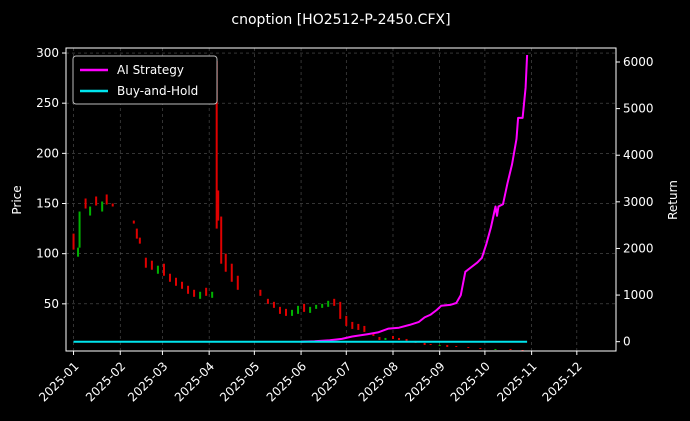 Image resolution: width=690 pixels, height=421 pixels. Describe the element at coordinates (638, 202) in the screenshot. I see `y2-tick-label: 3000` at that location.